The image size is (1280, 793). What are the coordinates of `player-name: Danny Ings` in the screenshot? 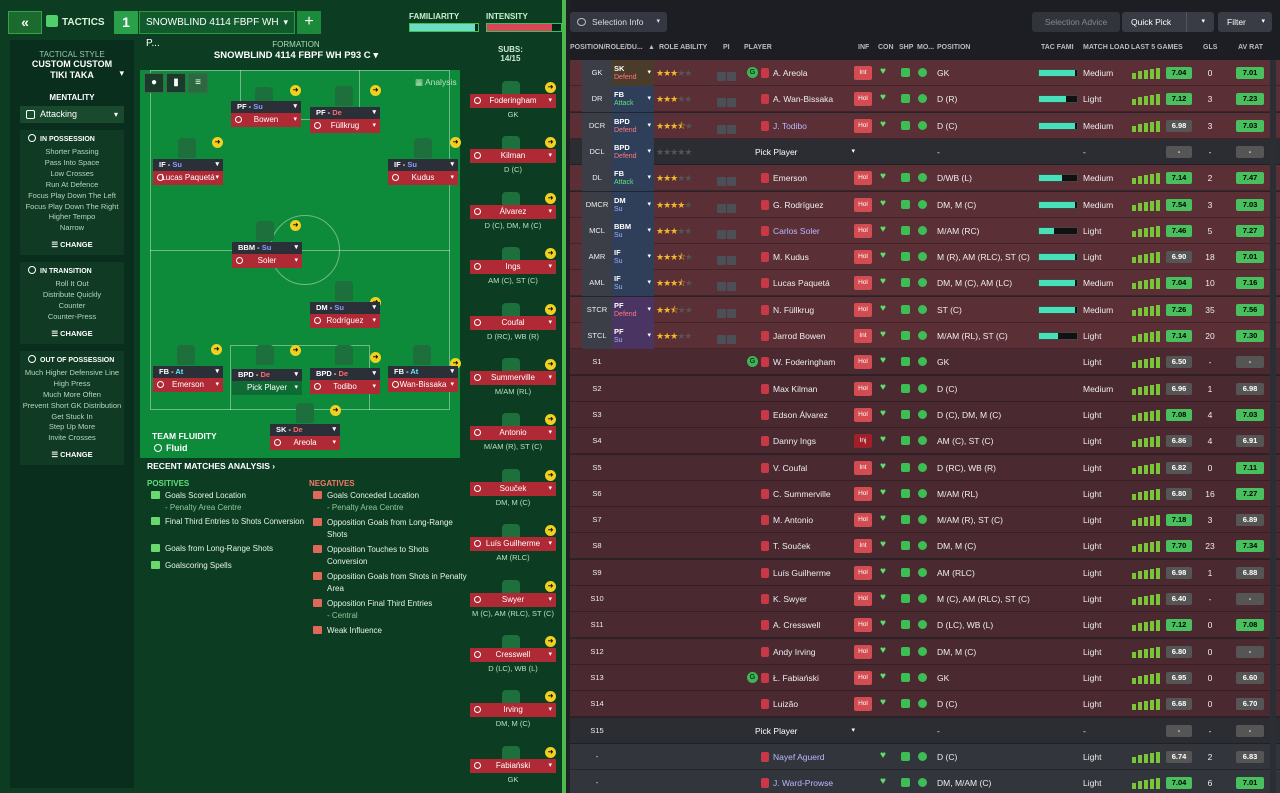 It's located at (794, 441).